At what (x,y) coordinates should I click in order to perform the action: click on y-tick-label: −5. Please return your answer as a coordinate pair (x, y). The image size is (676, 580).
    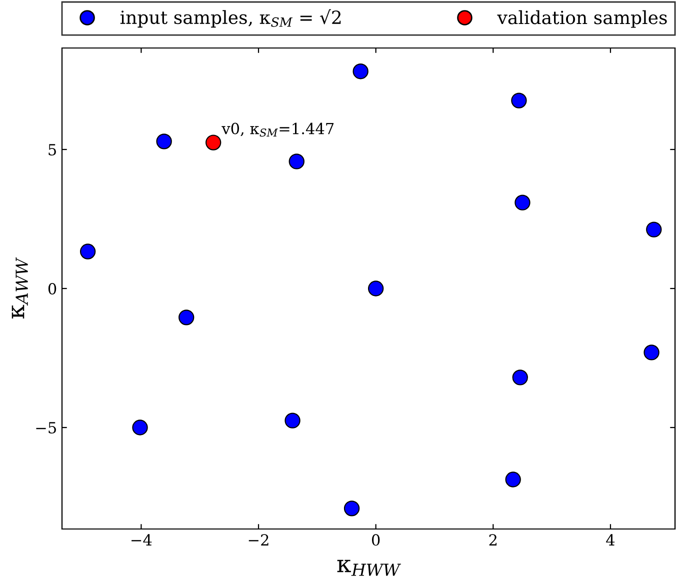
    Looking at the image, I should click on (46, 428).